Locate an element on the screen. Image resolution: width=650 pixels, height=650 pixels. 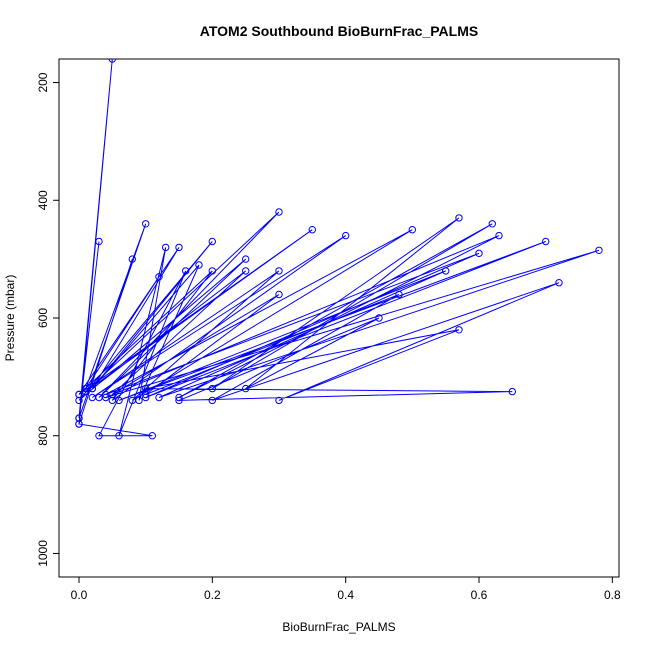
y-tick-label: 600 is located at coordinates (43, 318).